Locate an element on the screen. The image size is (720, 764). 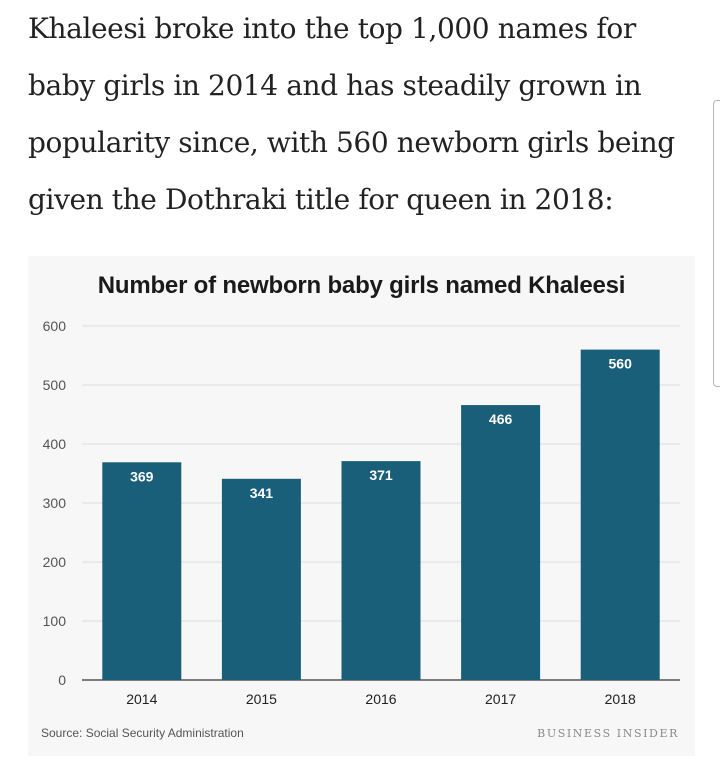
bar-value-label: 560 is located at coordinates (621, 364).